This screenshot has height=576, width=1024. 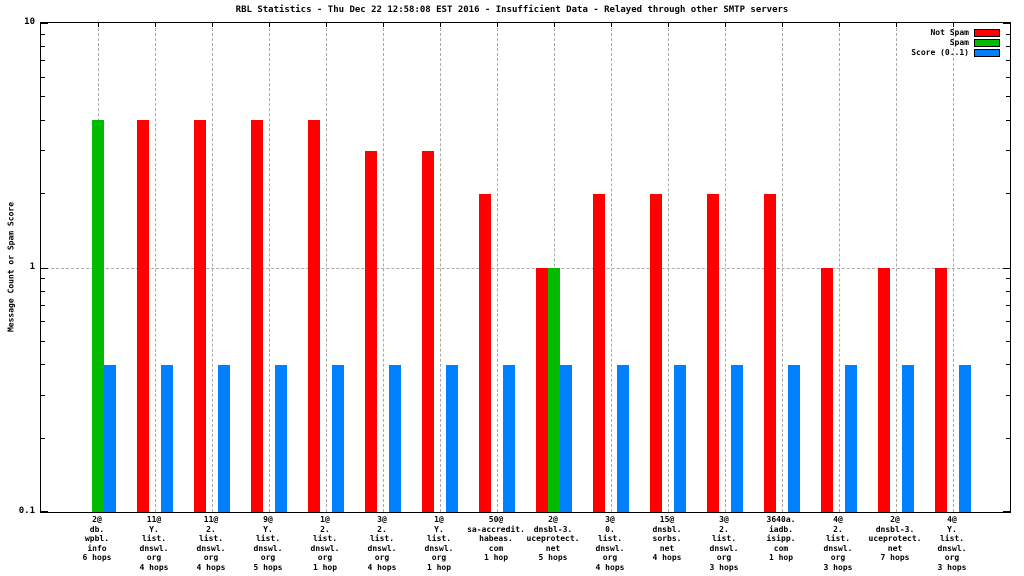 What do you see at coordinates (895, 538) in the screenshot?
I see `x-tick-label: 2@ dnsbl-3. uceprotect. net 7 hops` at bounding box center [895, 538].